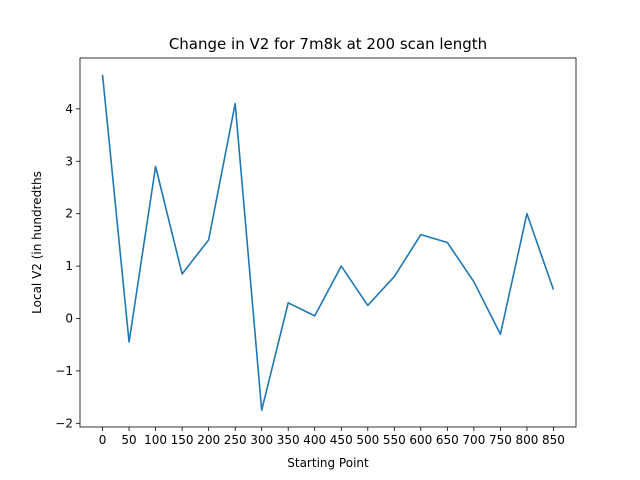 The height and width of the screenshot is (480, 640). What do you see at coordinates (64, 371) in the screenshot?
I see `y-tick-label: −1` at bounding box center [64, 371].